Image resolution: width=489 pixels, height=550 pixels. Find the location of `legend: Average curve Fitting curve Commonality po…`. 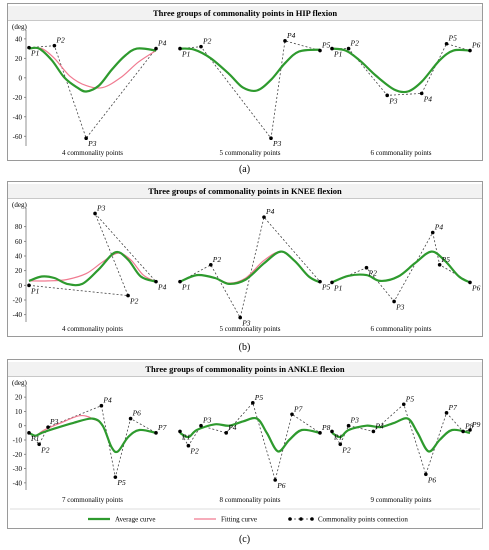

legend: Average curve Fitting curve Commonality po… is located at coordinates (248, 520).